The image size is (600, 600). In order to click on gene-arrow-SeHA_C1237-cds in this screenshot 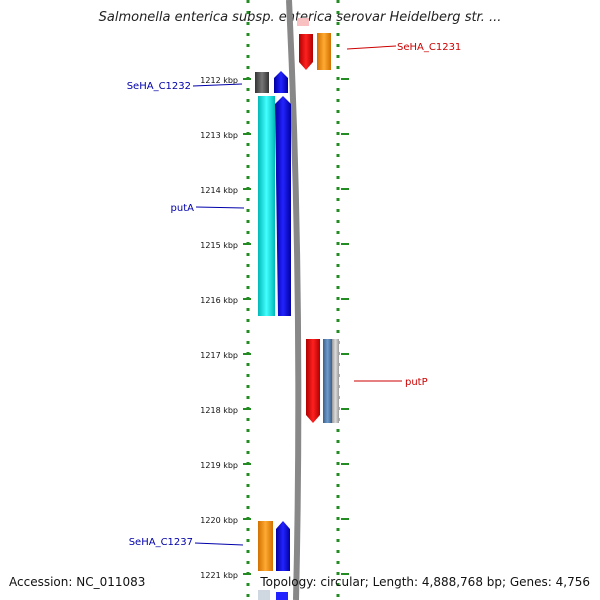, I will do `click(283, 546)`.